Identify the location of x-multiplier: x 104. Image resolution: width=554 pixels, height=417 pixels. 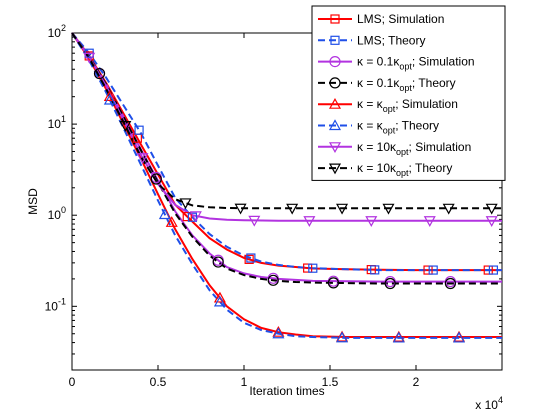
(489, 403).